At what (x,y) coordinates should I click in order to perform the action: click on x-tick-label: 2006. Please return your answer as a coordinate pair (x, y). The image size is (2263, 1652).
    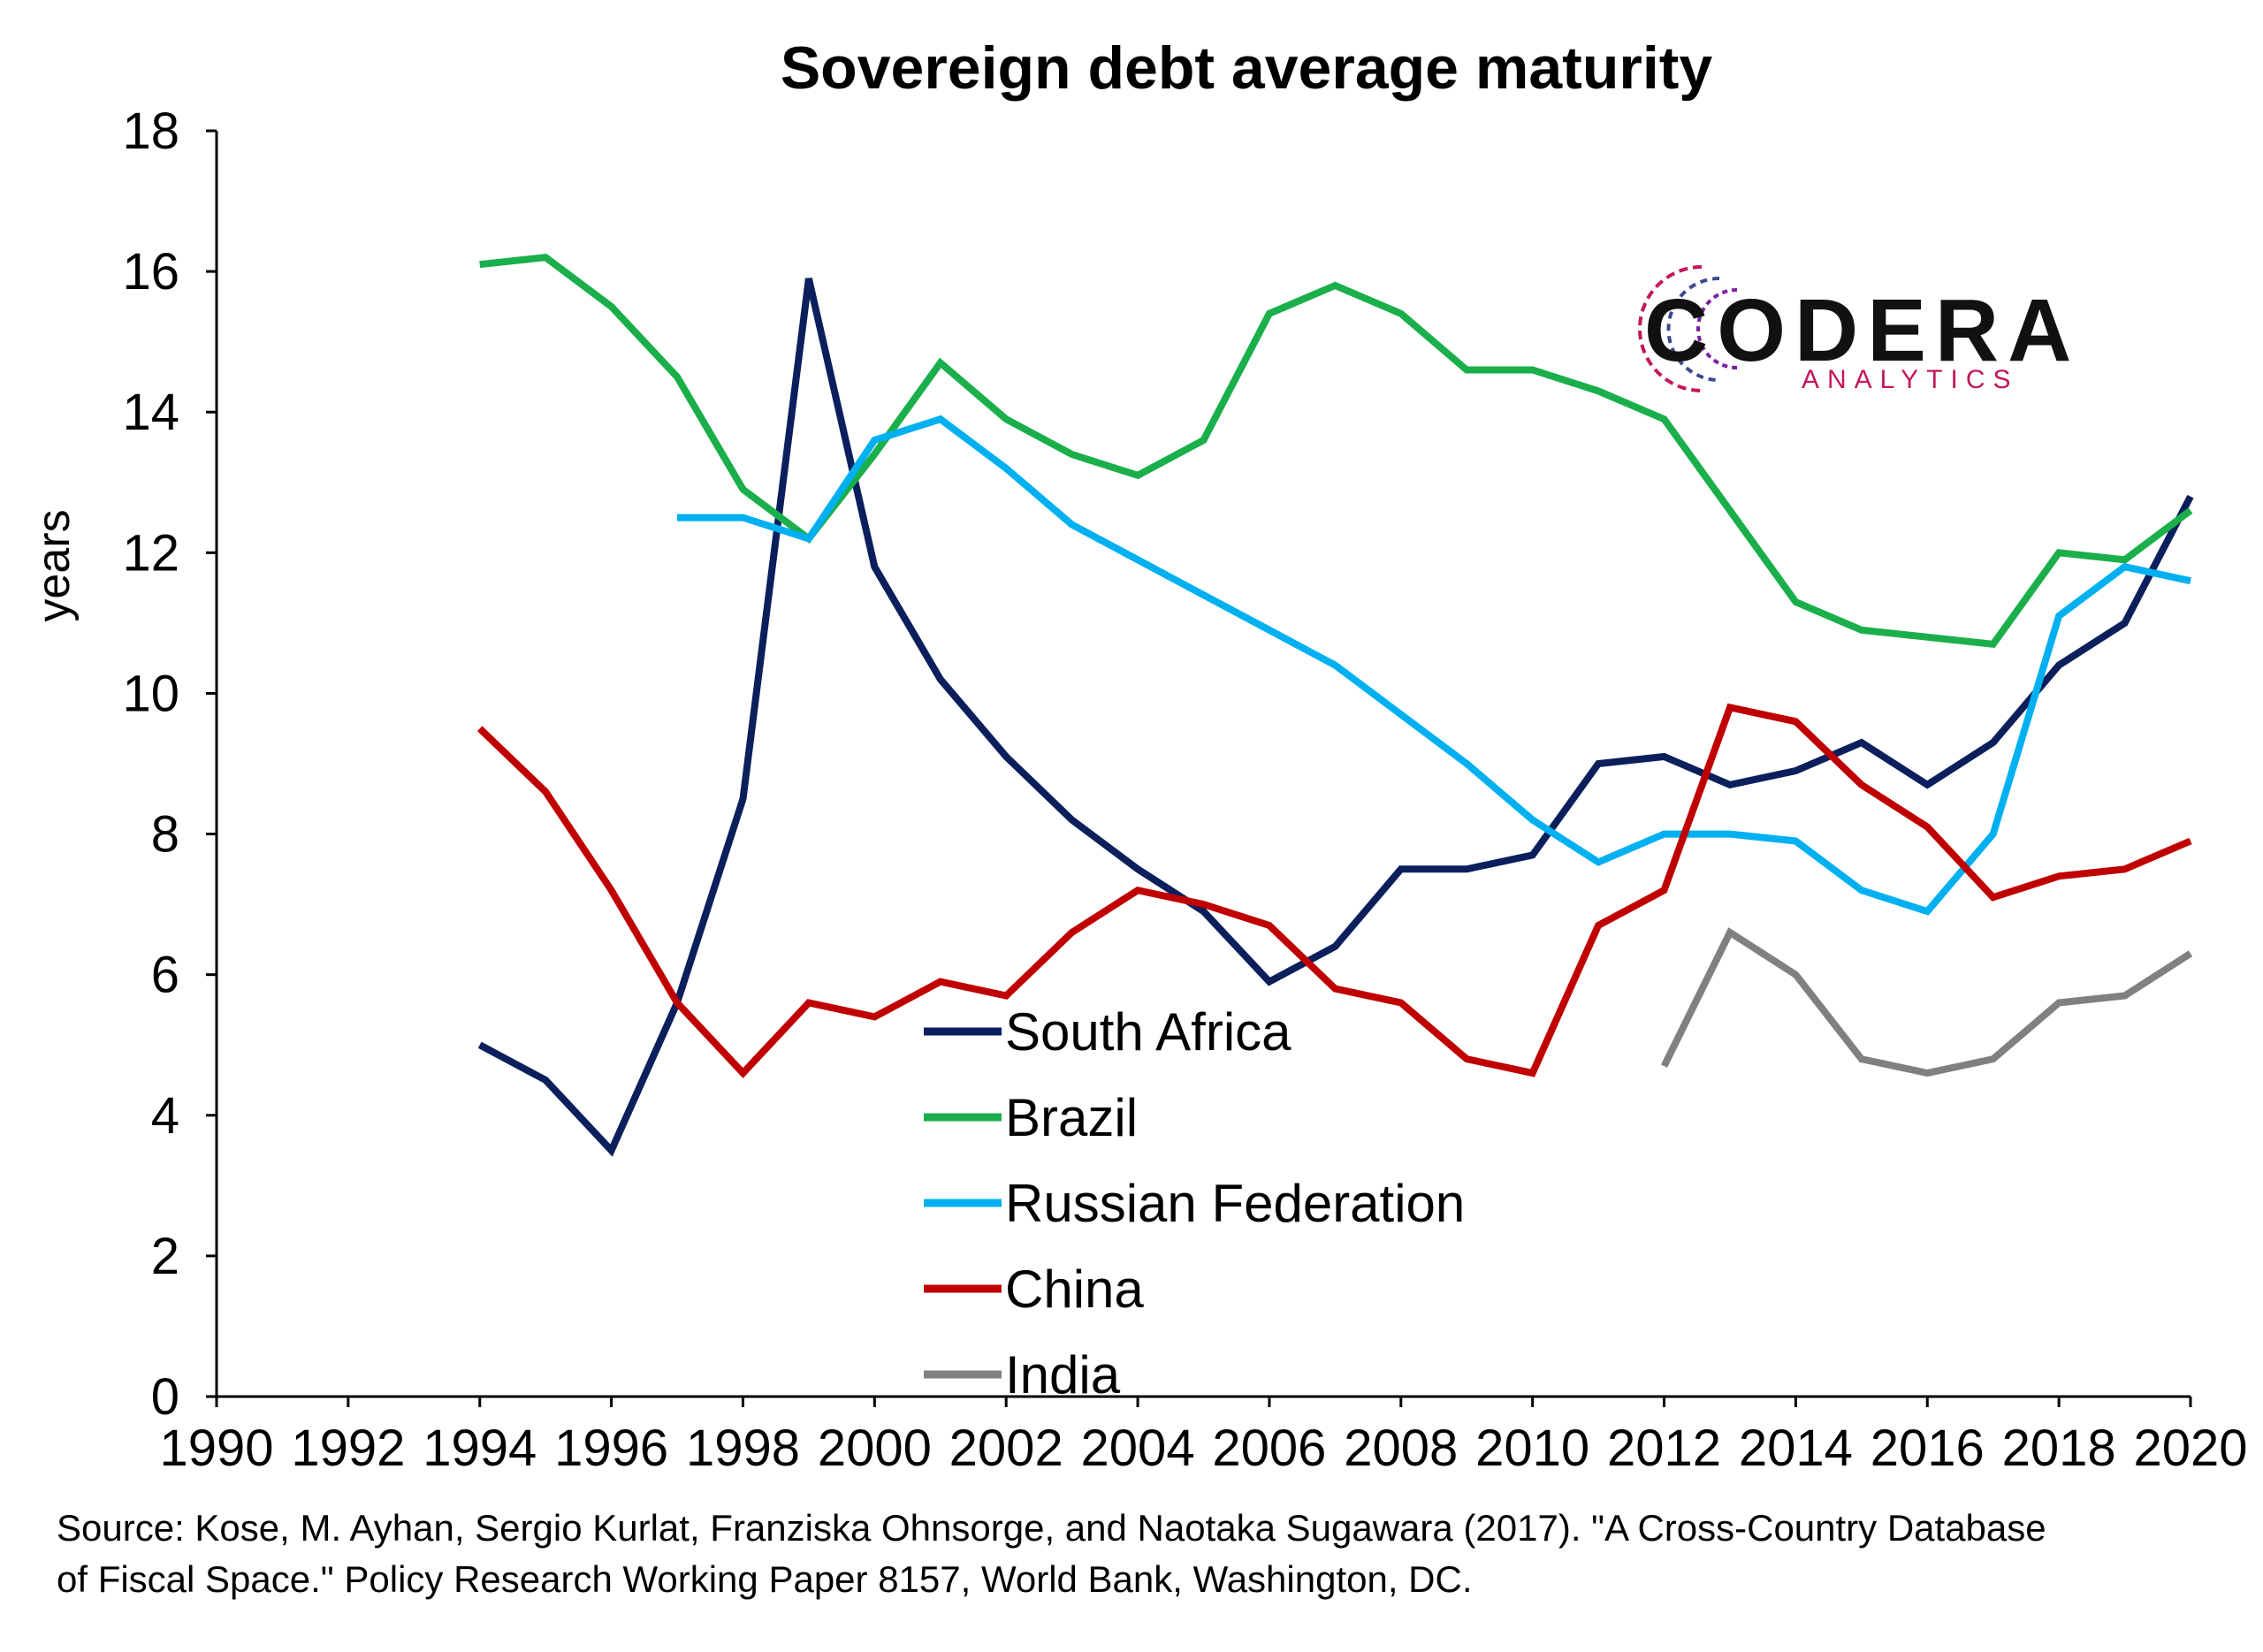
    Looking at the image, I should click on (1269, 1449).